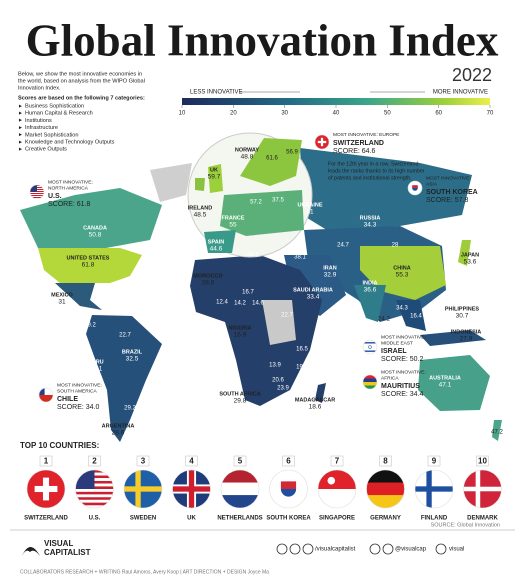 This screenshot has width=525, height=580. What do you see at coordinates (315, 407) in the screenshot?
I see `country-score: 18.6` at bounding box center [315, 407].